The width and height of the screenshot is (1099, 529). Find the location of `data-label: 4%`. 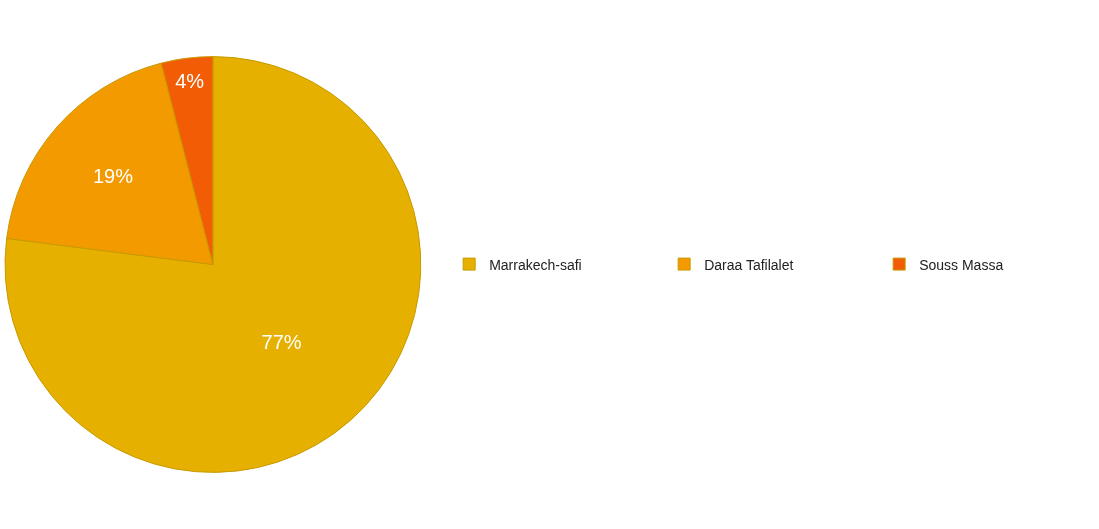

data-label: 4% is located at coordinates (190, 81).